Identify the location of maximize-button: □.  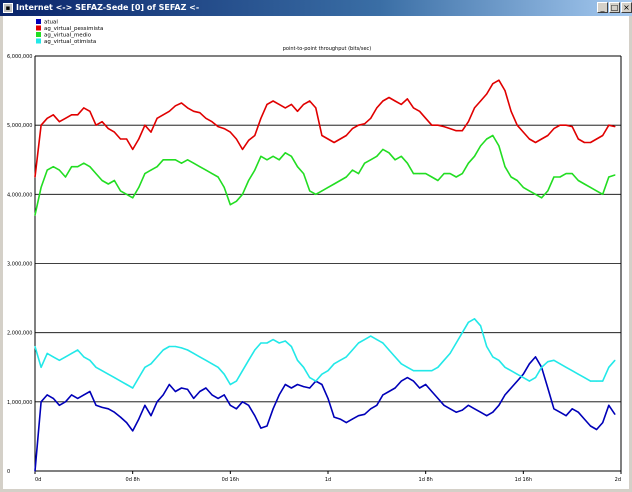
(614, 7).